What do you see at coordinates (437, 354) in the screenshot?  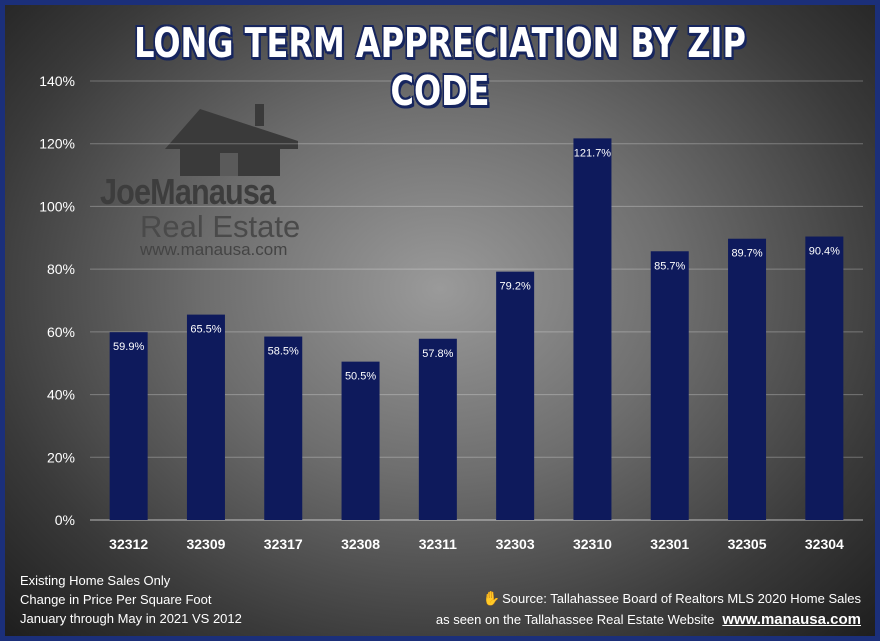 I see `data-label: 57.8%` at bounding box center [437, 354].